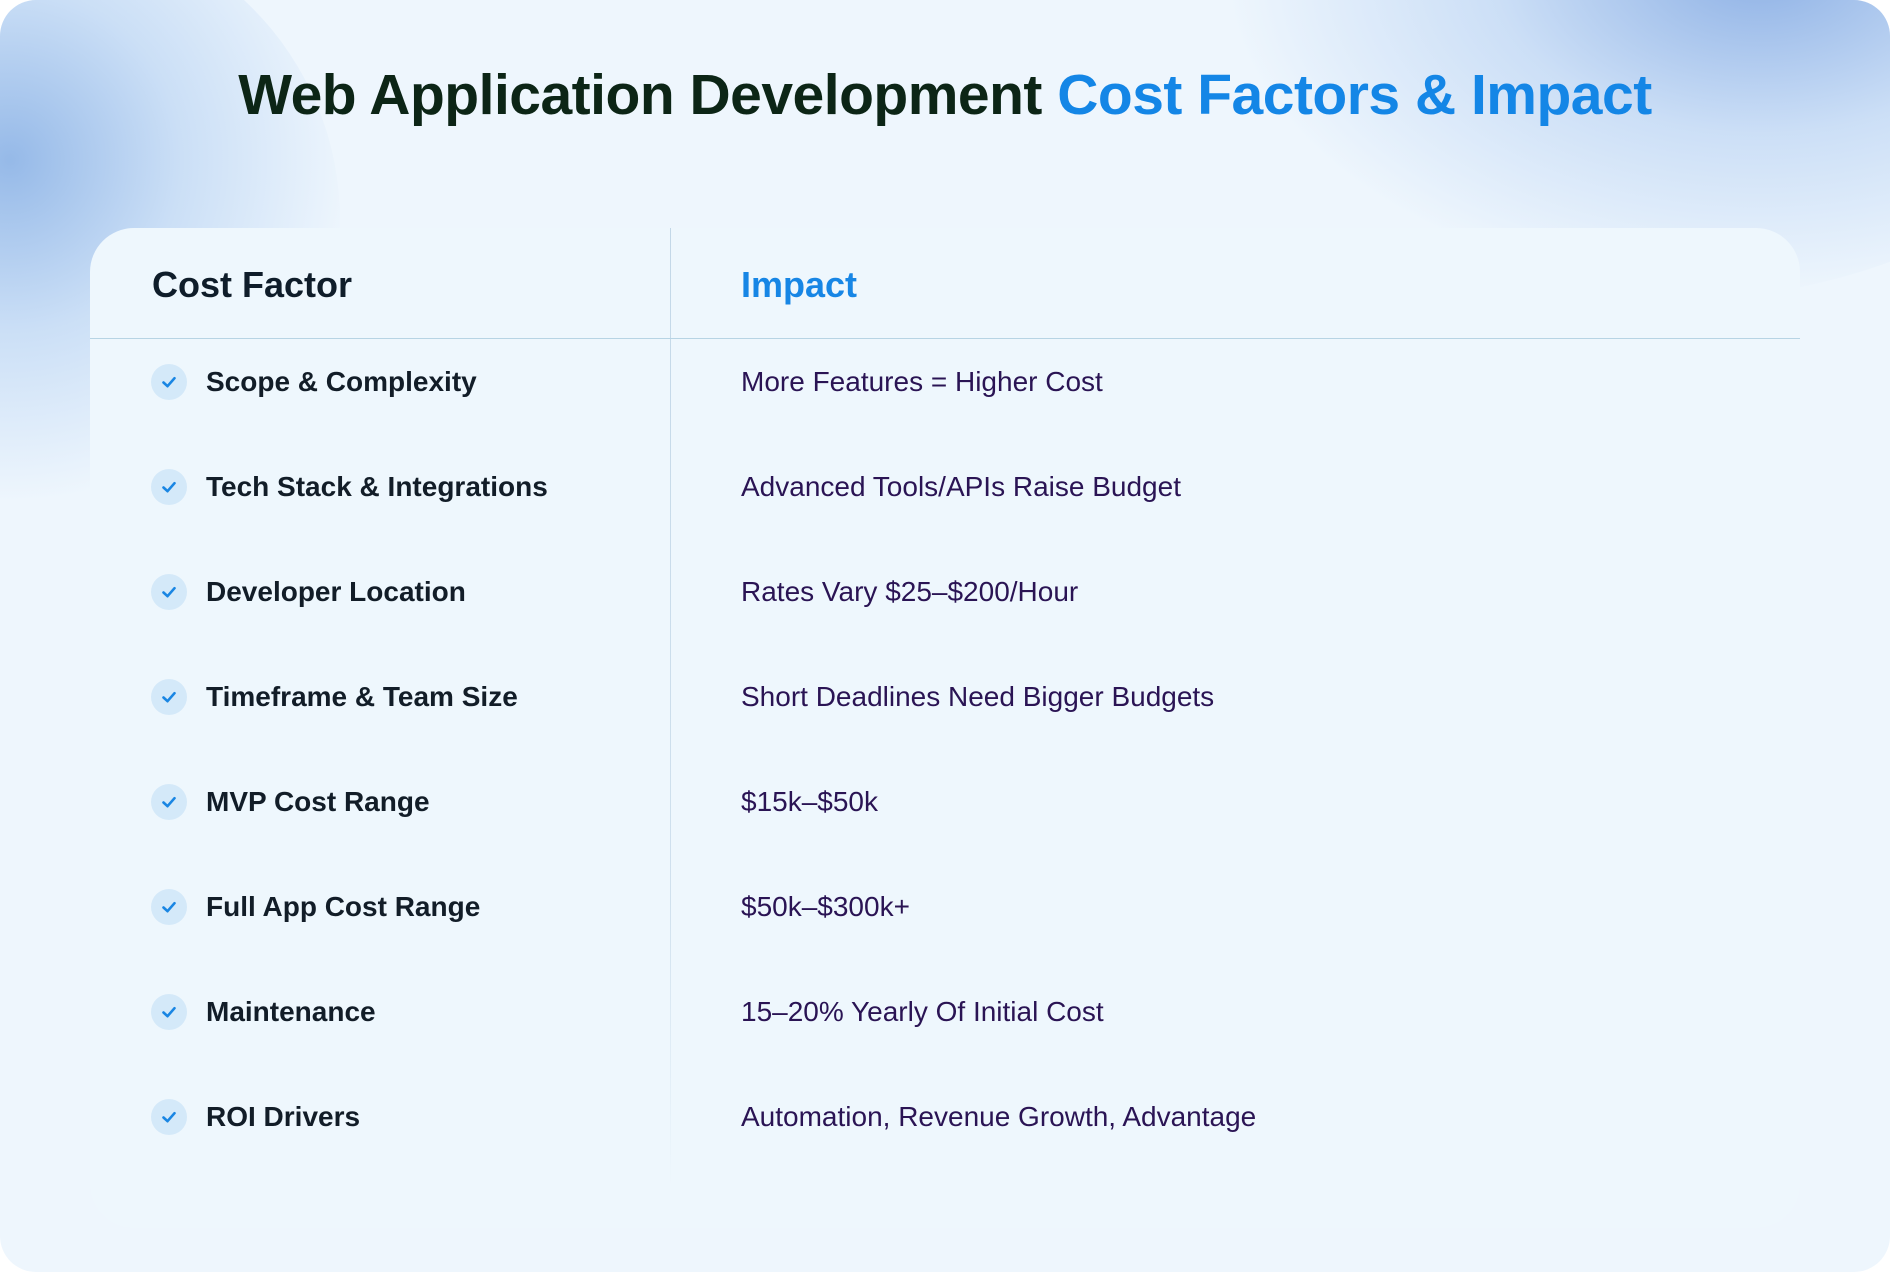 This screenshot has width=1890, height=1272. Describe the element at coordinates (810, 801) in the screenshot. I see `impact-cell: $15k–$50k` at that location.